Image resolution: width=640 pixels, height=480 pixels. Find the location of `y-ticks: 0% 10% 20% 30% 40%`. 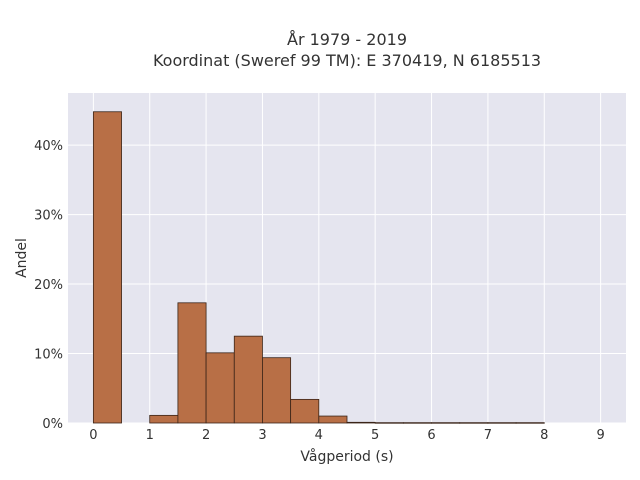

y-ticks: 0% 10% 20% 30% 40% is located at coordinates (48, 285).